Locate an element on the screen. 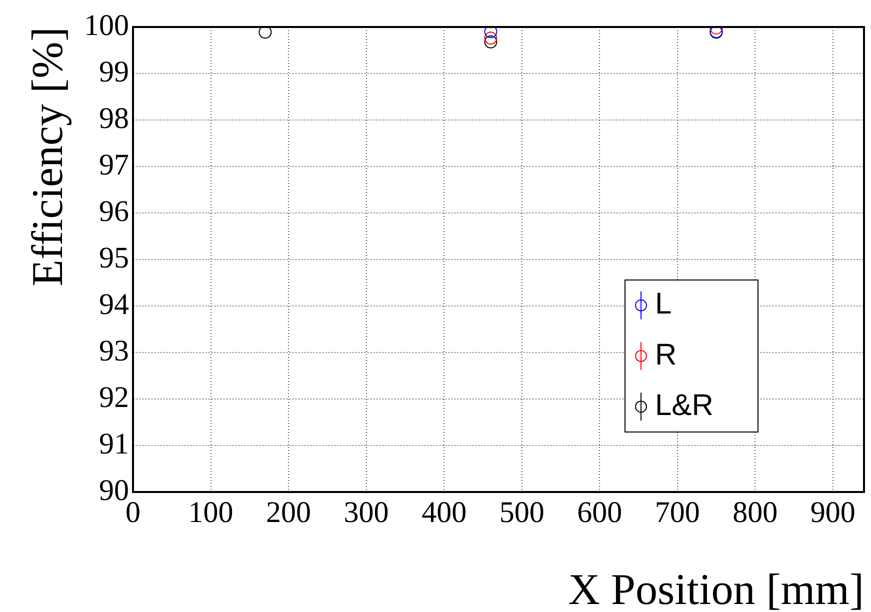 This screenshot has width=871, height=612. x-tick-label: 600 is located at coordinates (599, 512).